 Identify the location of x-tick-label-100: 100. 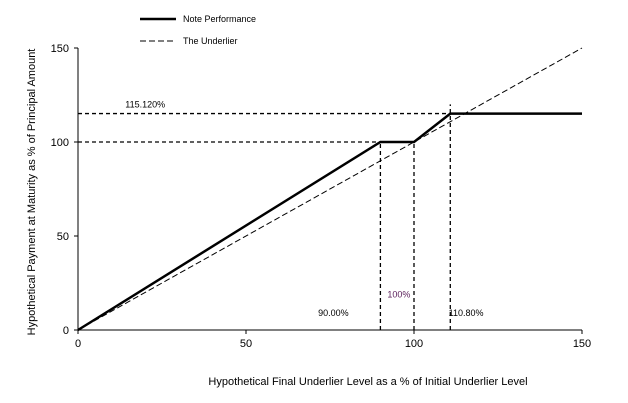
(414, 344).